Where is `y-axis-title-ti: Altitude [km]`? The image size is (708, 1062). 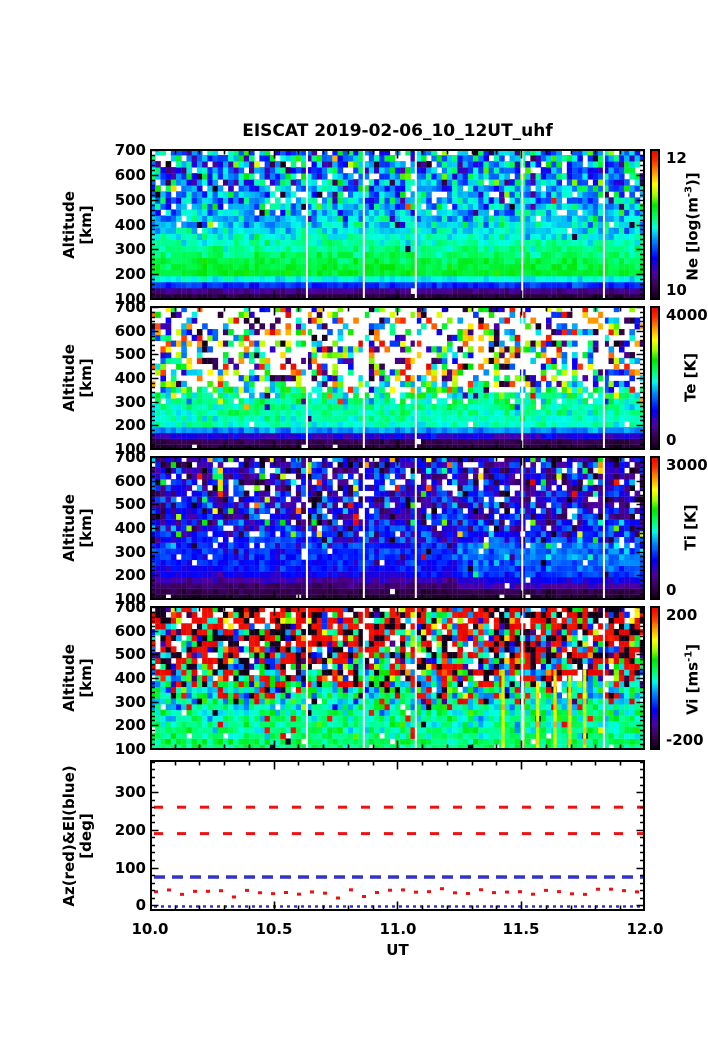 y-axis-title-ti: Altitude [km] is located at coordinates (77, 528).